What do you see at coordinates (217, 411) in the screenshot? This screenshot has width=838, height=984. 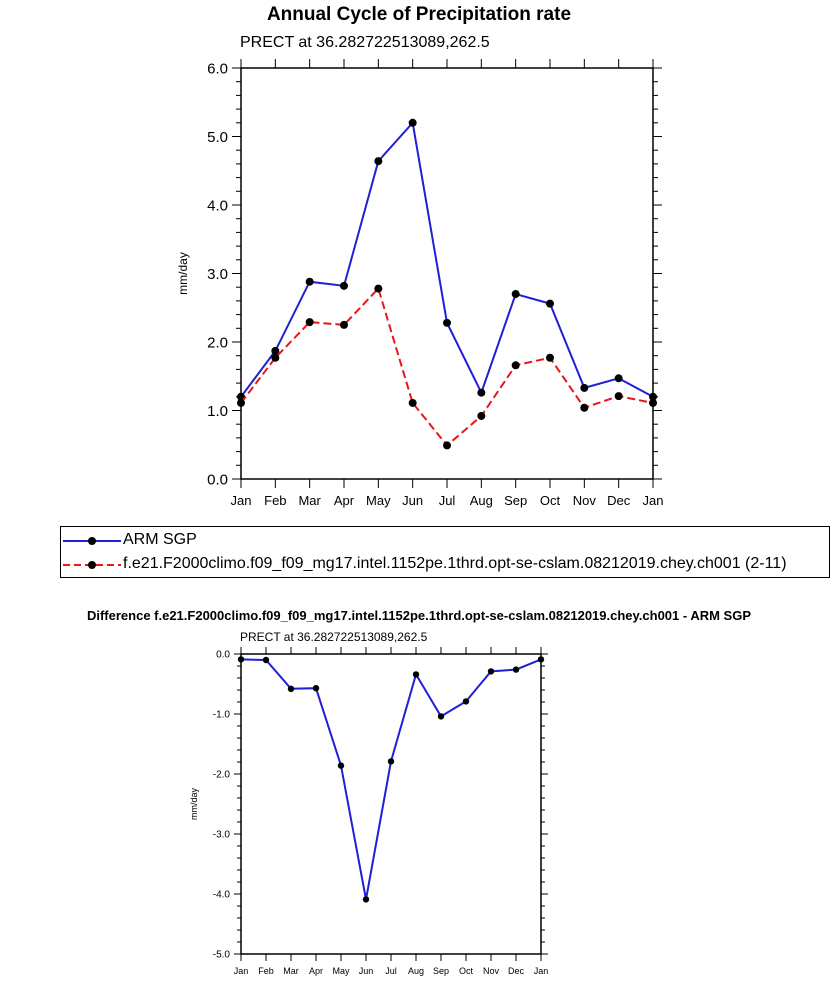 I see `y-tick-label: 1.0` at bounding box center [217, 411].